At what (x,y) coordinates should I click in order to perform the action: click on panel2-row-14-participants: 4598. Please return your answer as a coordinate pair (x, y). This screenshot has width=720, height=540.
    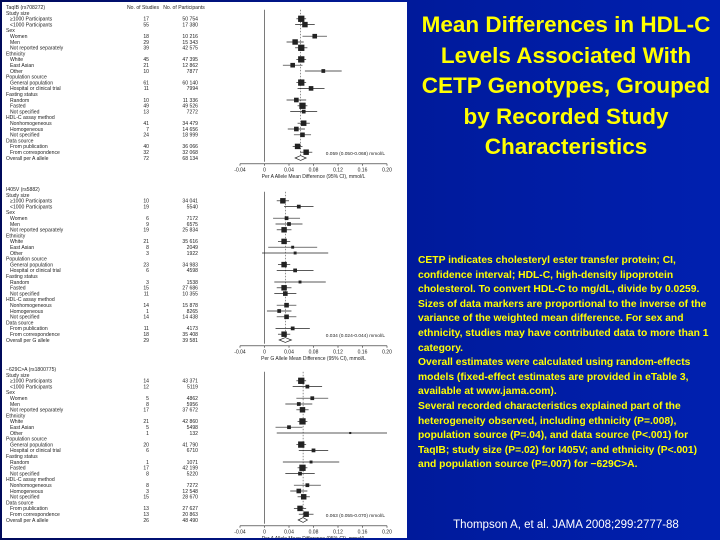
    Looking at the image, I should click on (192, 271).